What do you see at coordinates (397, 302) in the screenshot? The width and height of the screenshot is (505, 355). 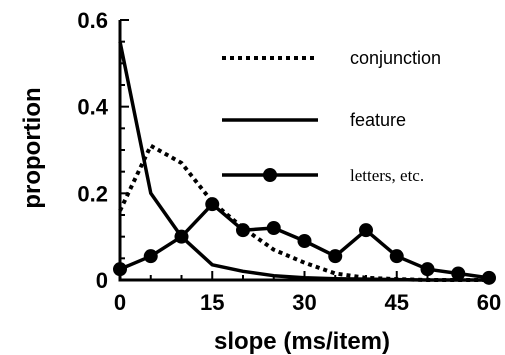 I see `x-tick-label: 45` at bounding box center [397, 302].